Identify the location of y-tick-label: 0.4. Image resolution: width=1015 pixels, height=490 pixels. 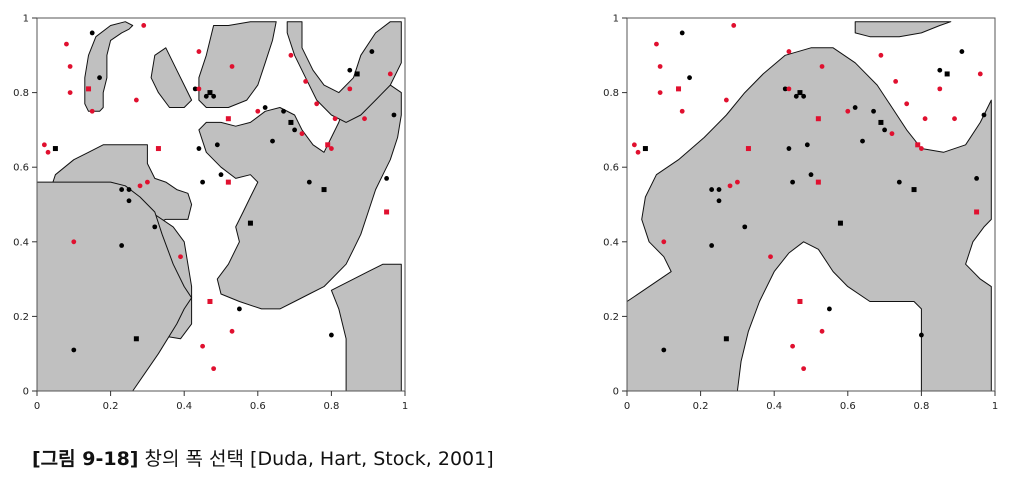
(611, 242).